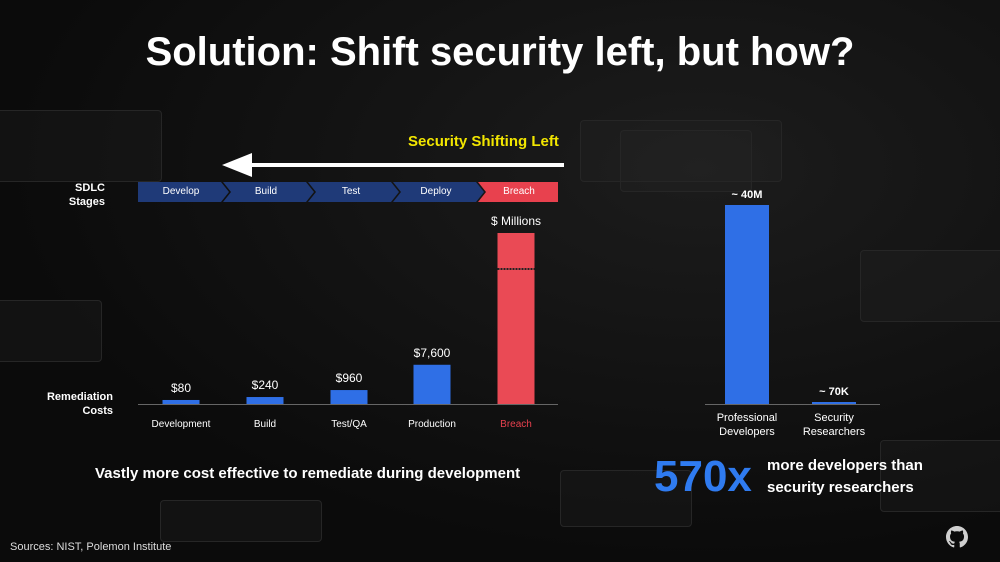 Image resolution: width=1000 pixels, height=562 pixels. What do you see at coordinates (516, 221) in the screenshot?
I see `data-label: $ Millions` at bounding box center [516, 221].